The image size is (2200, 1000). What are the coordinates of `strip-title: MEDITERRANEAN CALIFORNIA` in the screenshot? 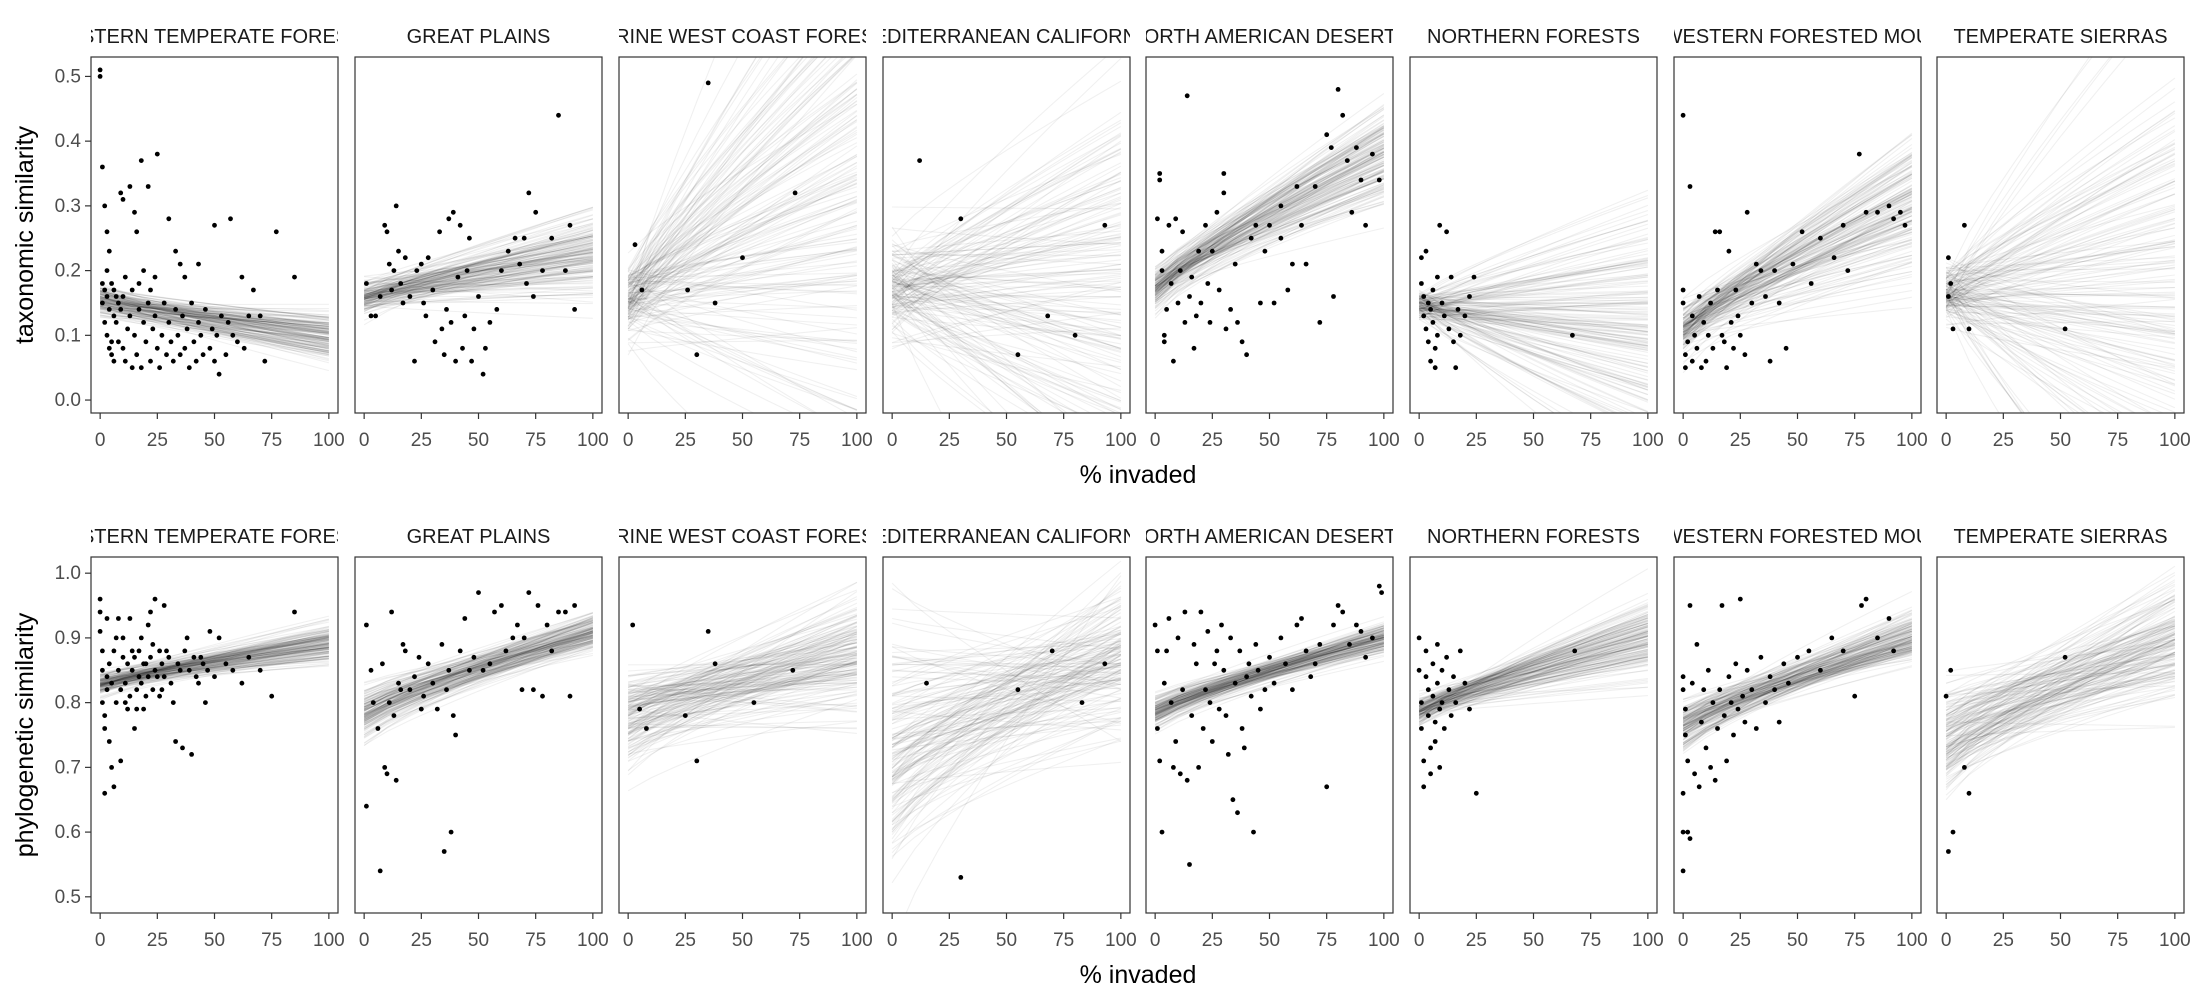 It's located at (1007, 37).